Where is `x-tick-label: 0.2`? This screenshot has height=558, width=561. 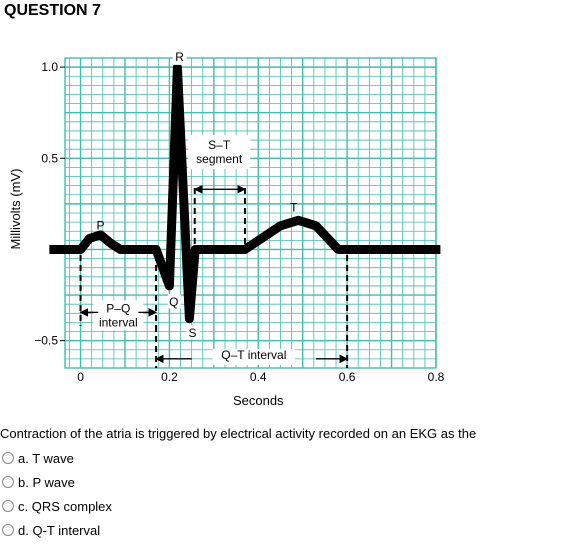 x-tick-label: 0.2 is located at coordinates (169, 377).